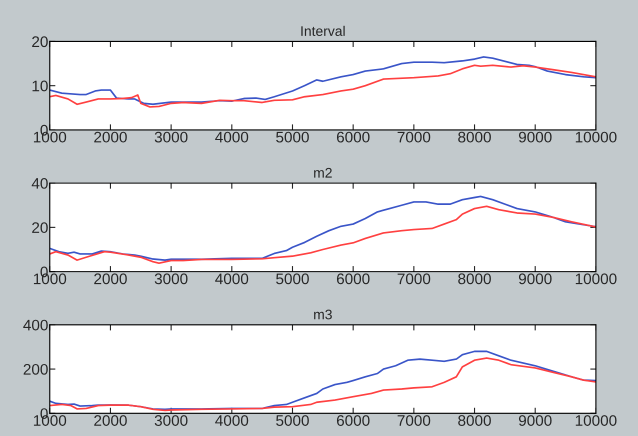 The width and height of the screenshot is (638, 436). I want to click on y-tick-label: 10, so click(40, 86).